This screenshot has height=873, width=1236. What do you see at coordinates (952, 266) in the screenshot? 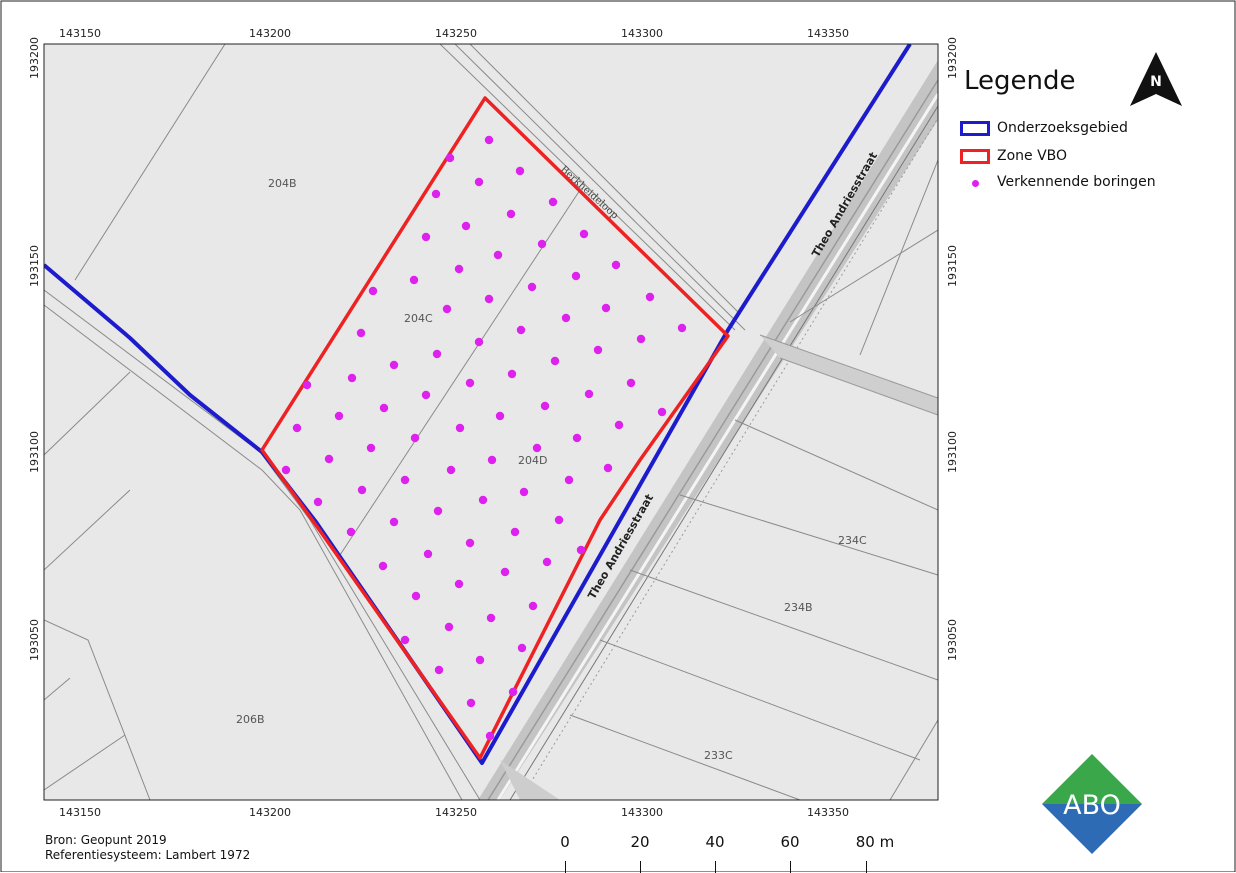
I see `y-coord-right-2: 193150` at bounding box center [952, 266].